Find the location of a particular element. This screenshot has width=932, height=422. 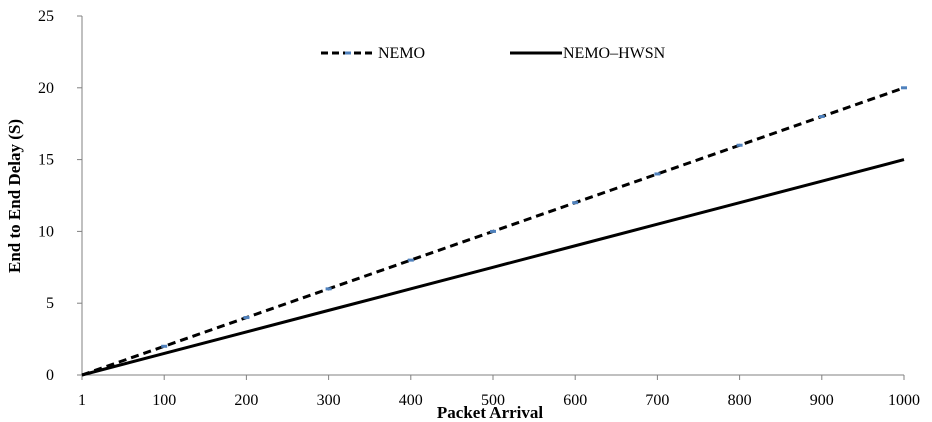

legend-item-nemo-hwsn: NEMO–HWSN is located at coordinates (588, 53).